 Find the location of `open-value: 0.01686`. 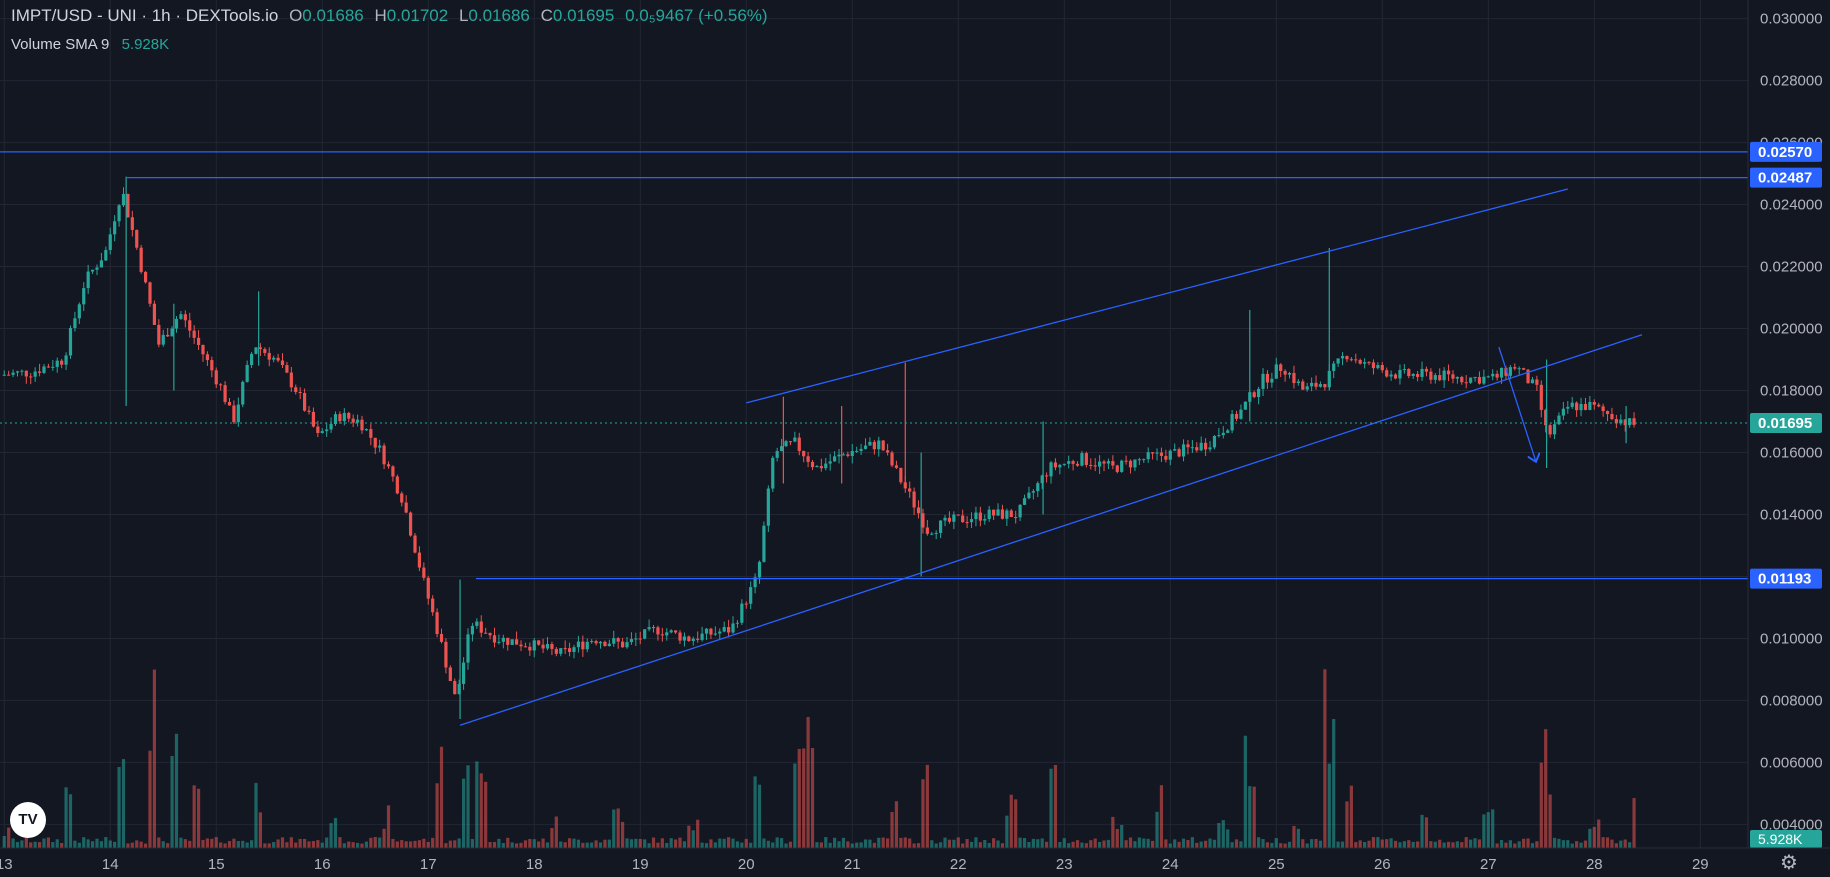

open-value: 0.01686 is located at coordinates (333, 15).